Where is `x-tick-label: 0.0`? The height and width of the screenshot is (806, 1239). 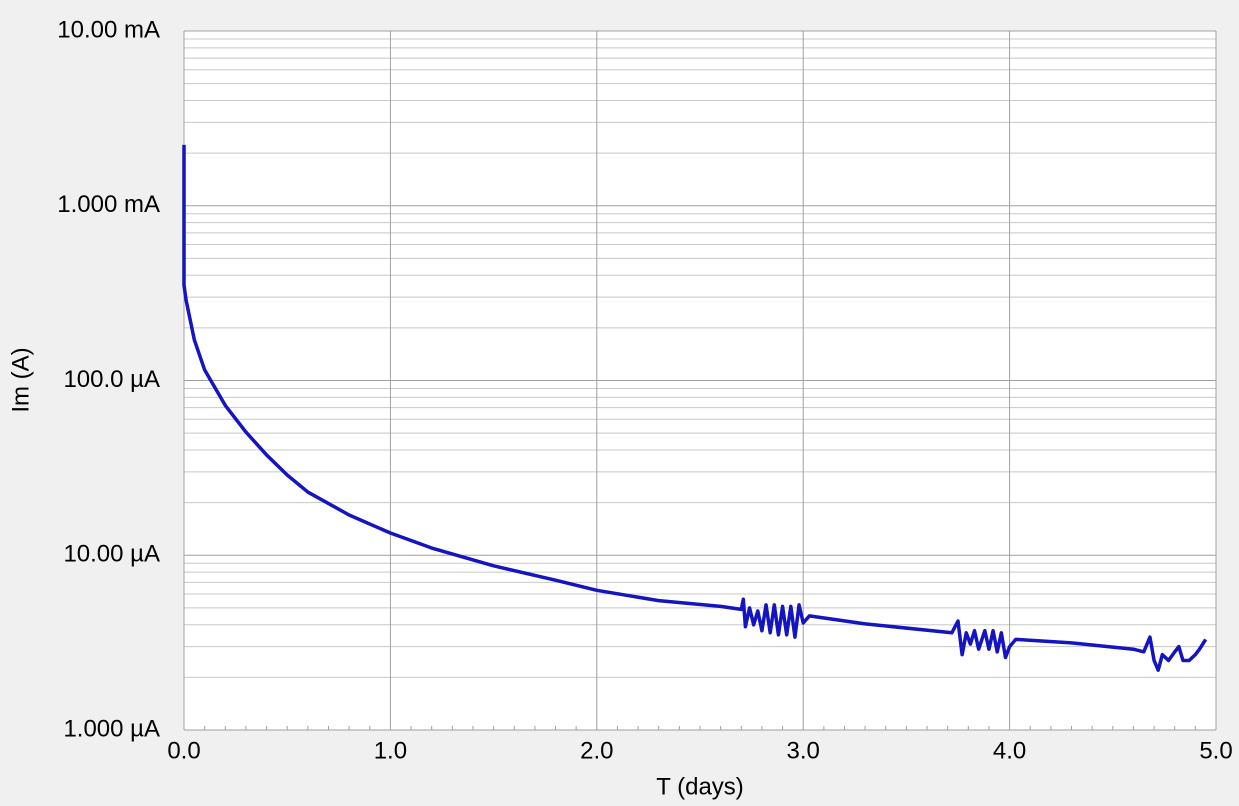
x-tick-label: 0.0 is located at coordinates (183, 750).